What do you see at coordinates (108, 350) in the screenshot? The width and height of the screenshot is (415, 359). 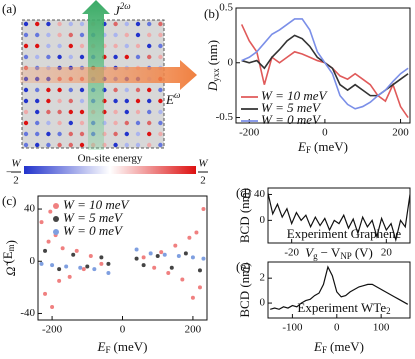 I see `label-part: F` at bounding box center [108, 350].